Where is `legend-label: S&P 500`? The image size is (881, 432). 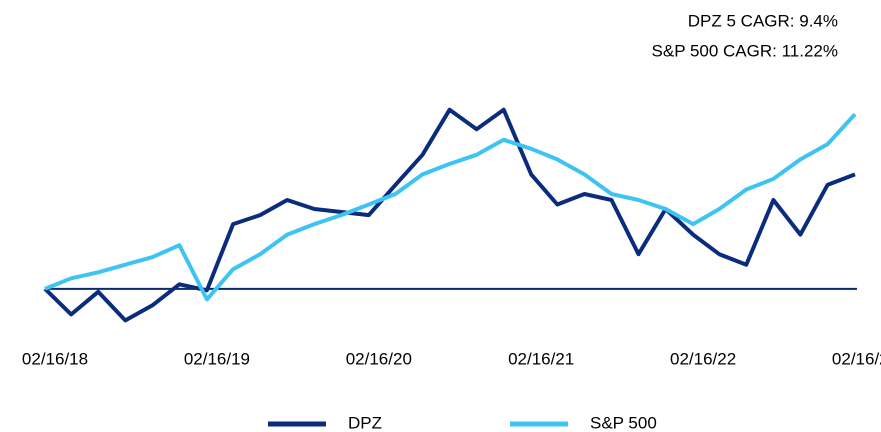
legend-label: S&P 500 is located at coordinates (623, 422).